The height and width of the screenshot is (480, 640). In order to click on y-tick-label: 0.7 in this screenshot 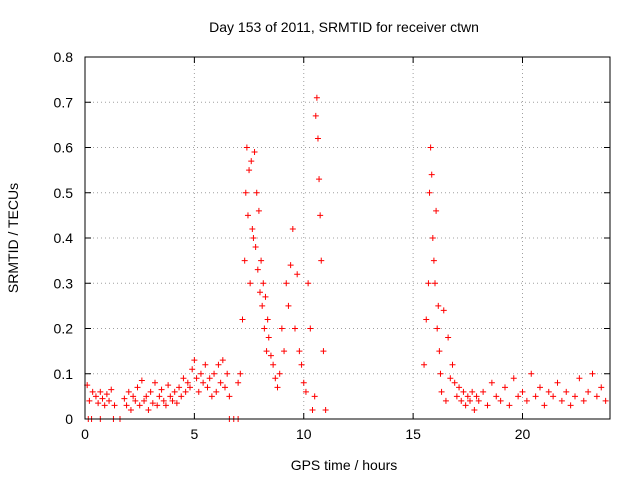, I will do `click(64, 102)`.